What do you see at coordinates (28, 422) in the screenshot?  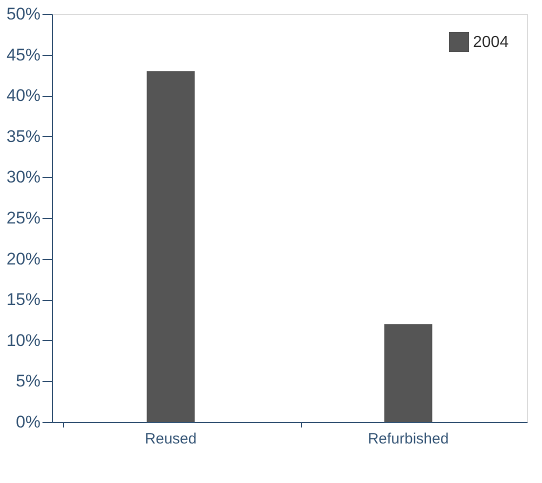 I see `y-tick-label: 0%` at bounding box center [28, 422].